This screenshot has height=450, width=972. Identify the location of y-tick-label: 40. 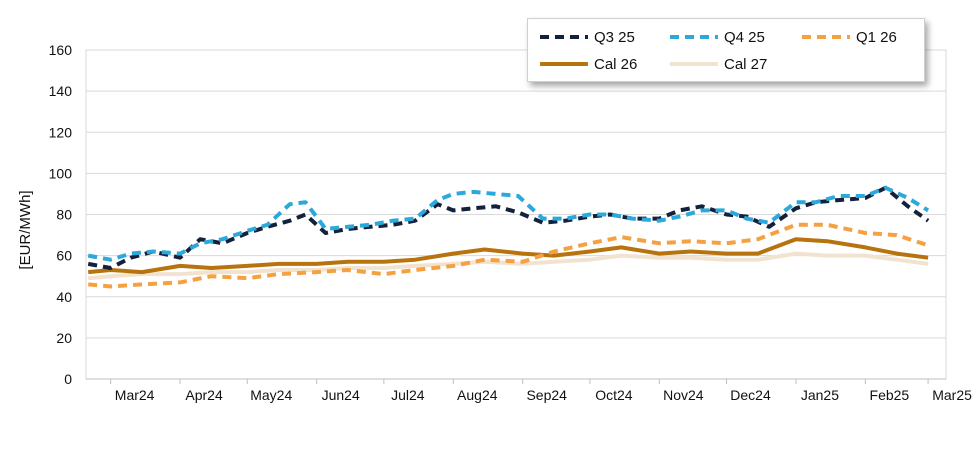
(64, 297).